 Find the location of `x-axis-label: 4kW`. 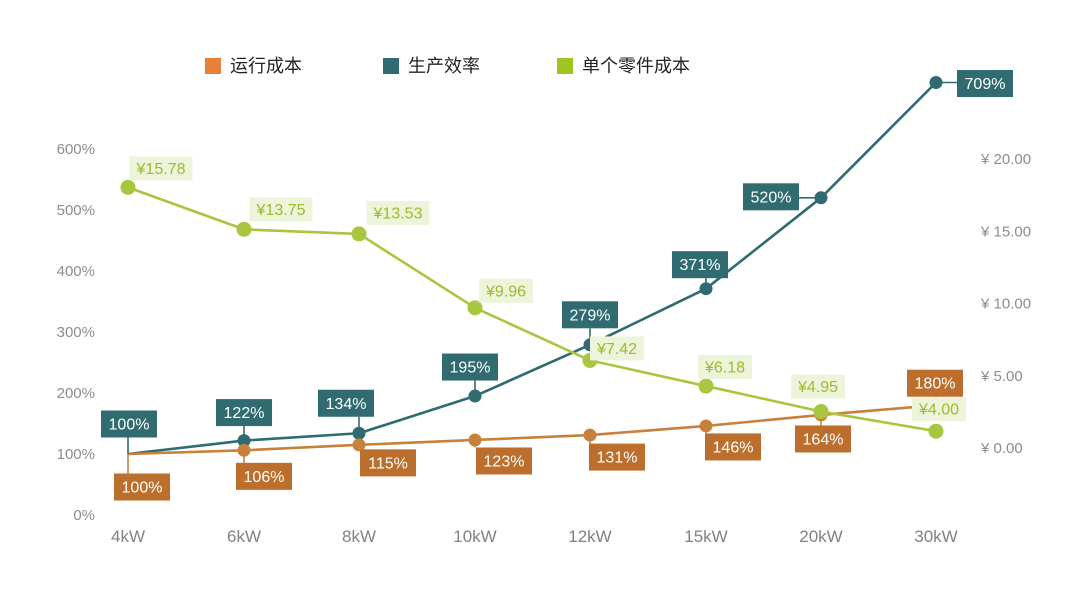

x-axis-label: 4kW is located at coordinates (128, 536).